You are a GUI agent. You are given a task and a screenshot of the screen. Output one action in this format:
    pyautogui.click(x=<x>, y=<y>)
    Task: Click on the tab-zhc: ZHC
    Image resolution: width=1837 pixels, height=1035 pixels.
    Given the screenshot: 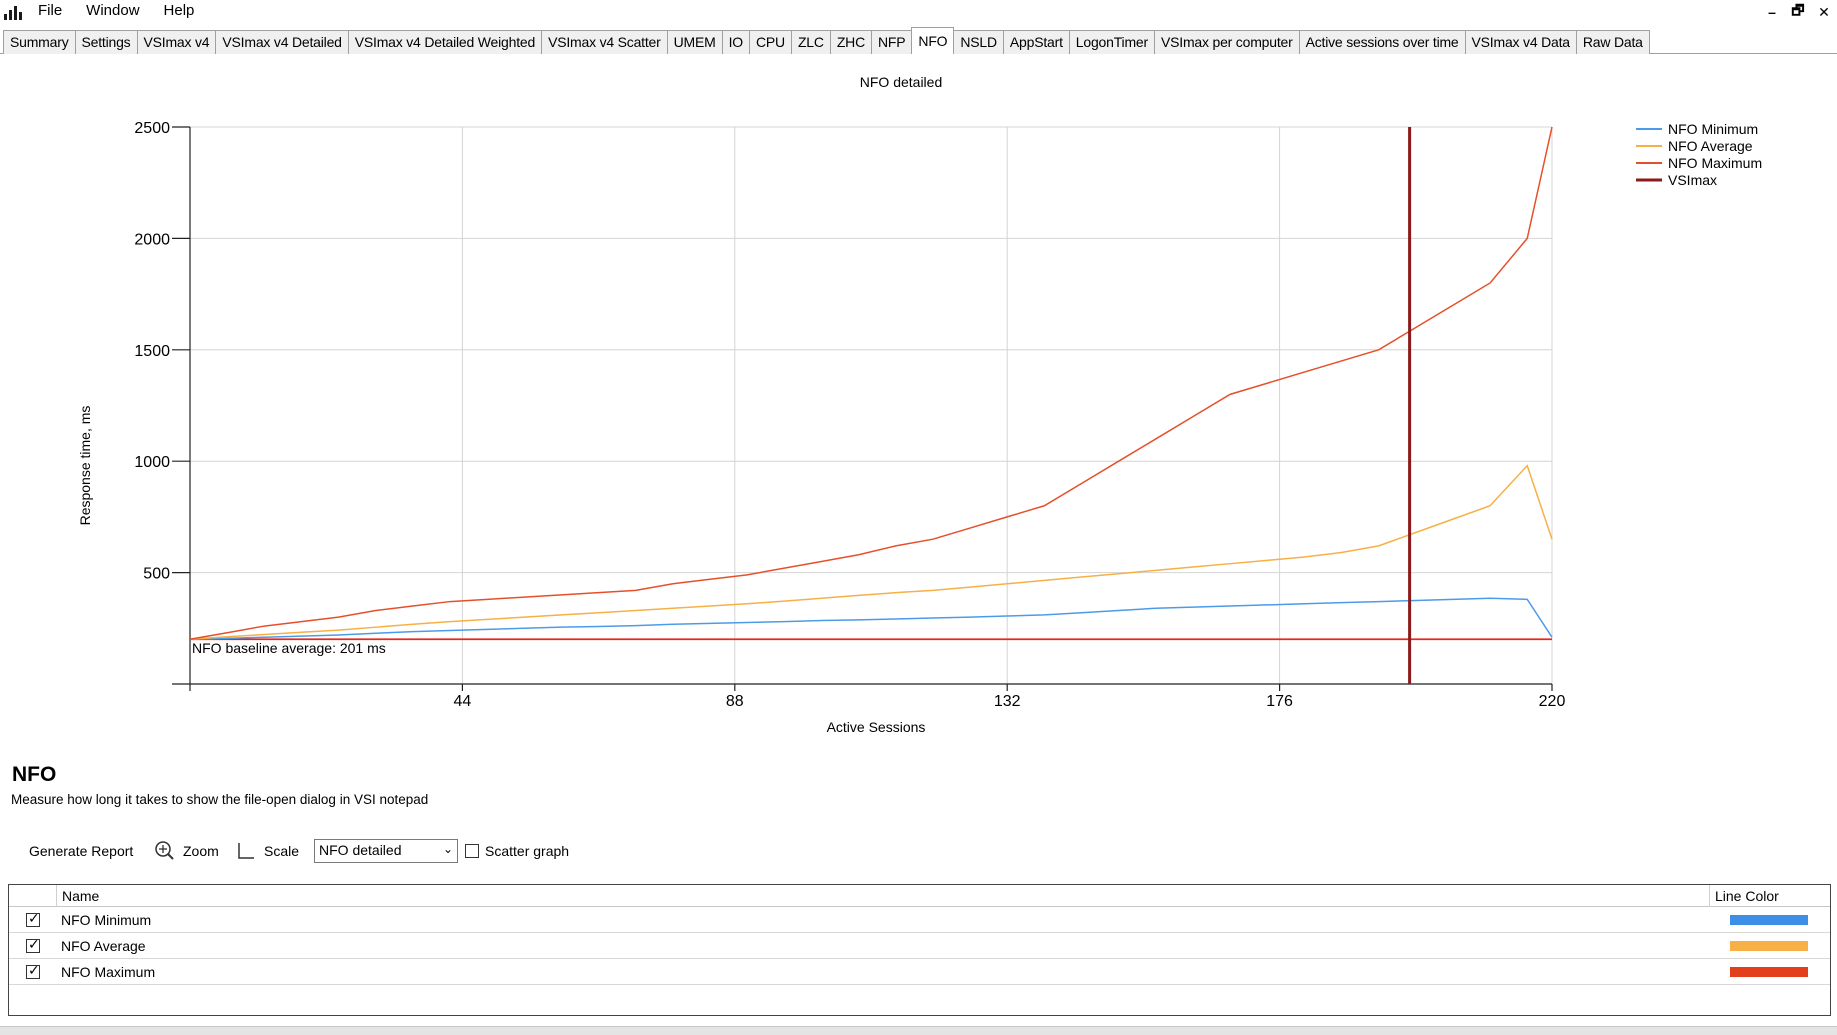 What is the action you would take?
    pyautogui.click(x=850, y=42)
    